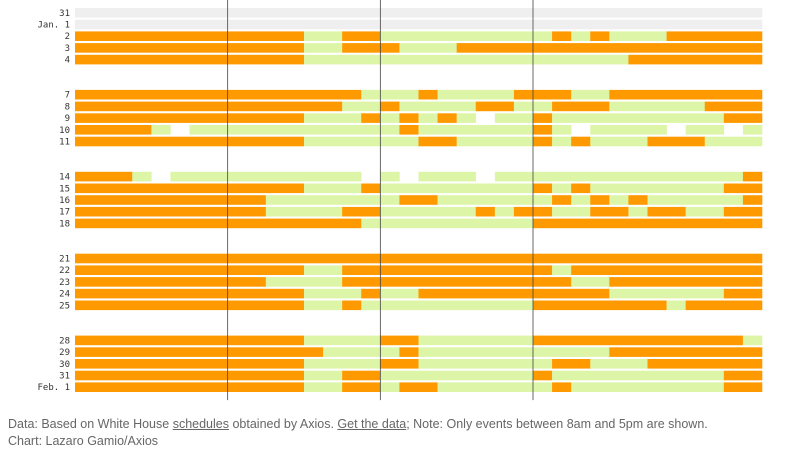 This screenshot has width=800, height=455. I want to click on day-label: 18, so click(64, 224).